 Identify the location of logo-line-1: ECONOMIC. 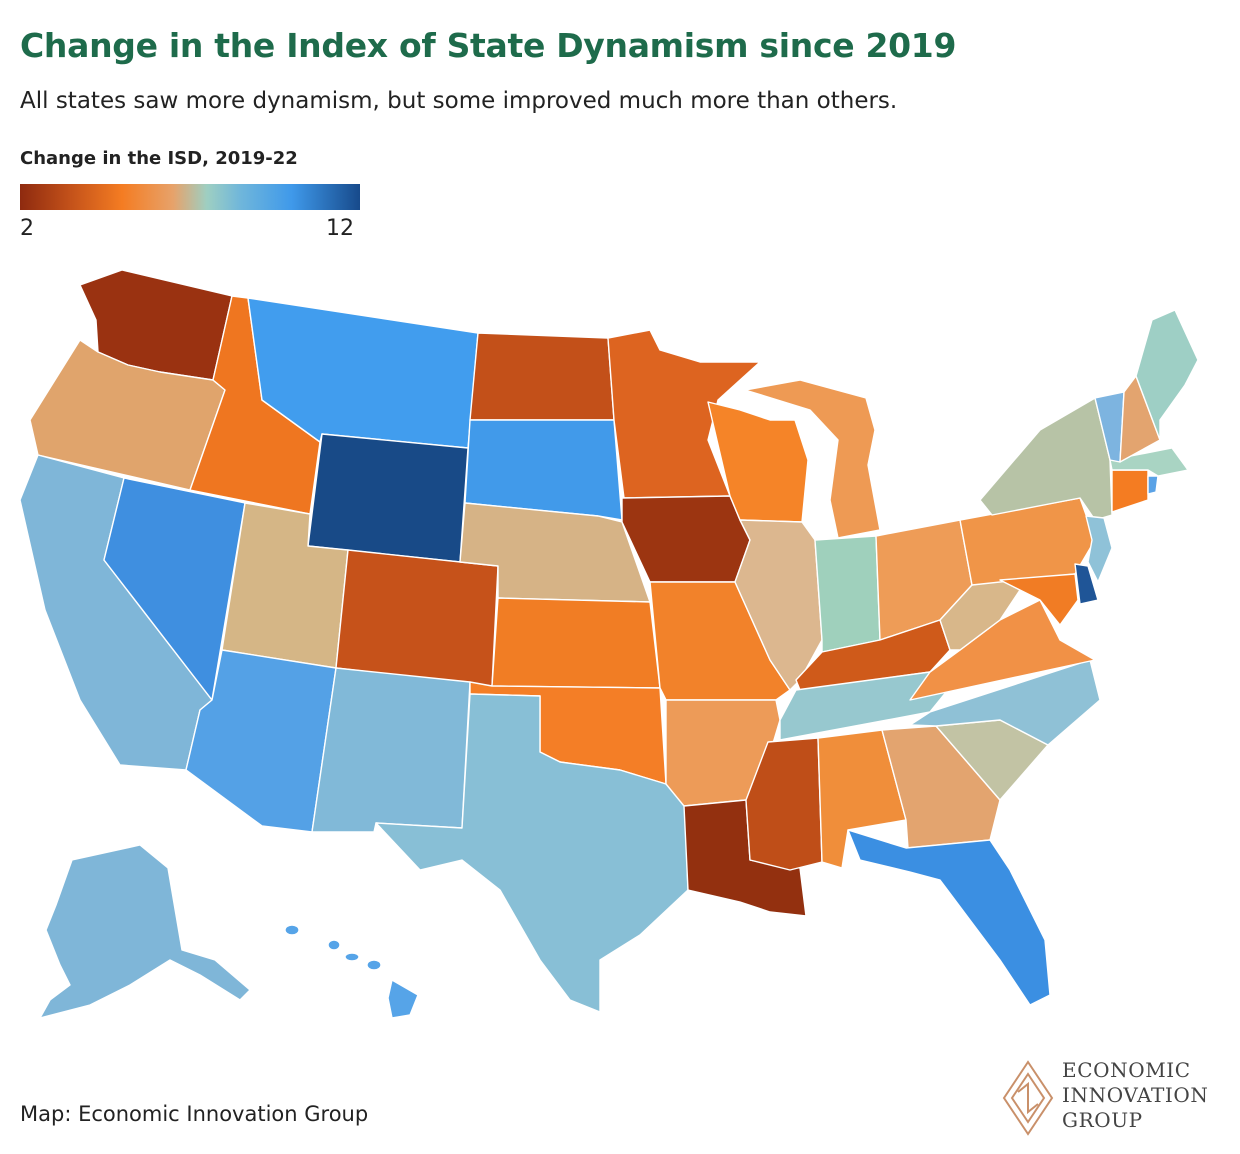
(1126, 1070).